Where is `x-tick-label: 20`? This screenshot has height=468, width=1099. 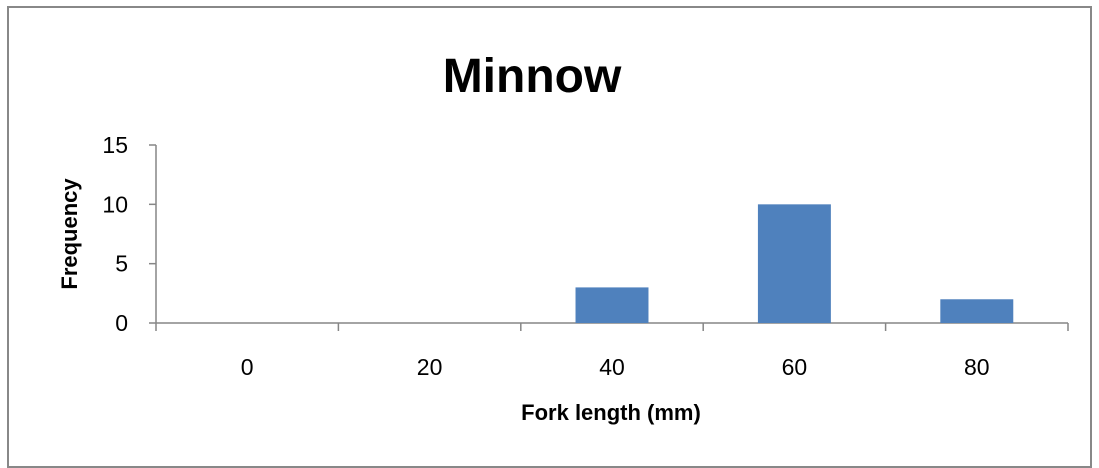 x-tick-label: 20 is located at coordinates (430, 367).